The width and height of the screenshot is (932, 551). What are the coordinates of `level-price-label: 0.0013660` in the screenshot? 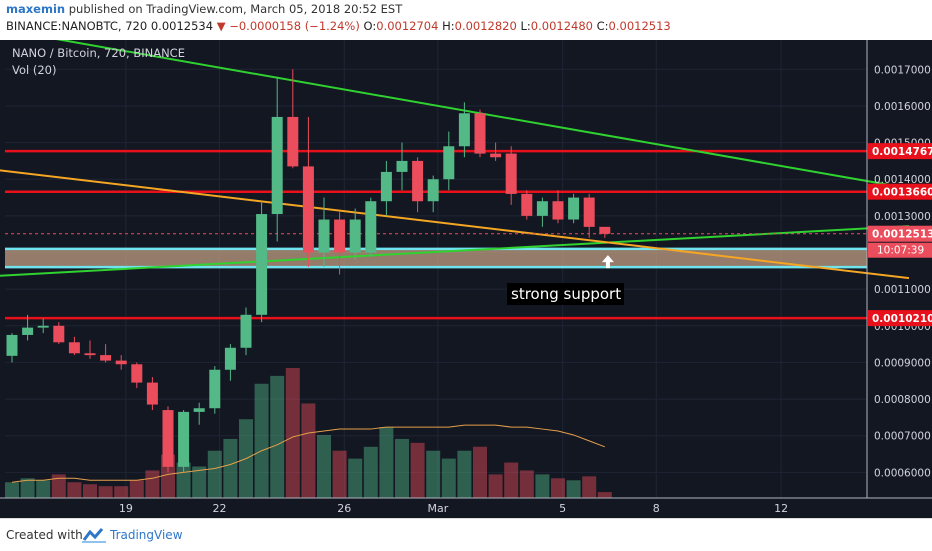 It's located at (902, 193).